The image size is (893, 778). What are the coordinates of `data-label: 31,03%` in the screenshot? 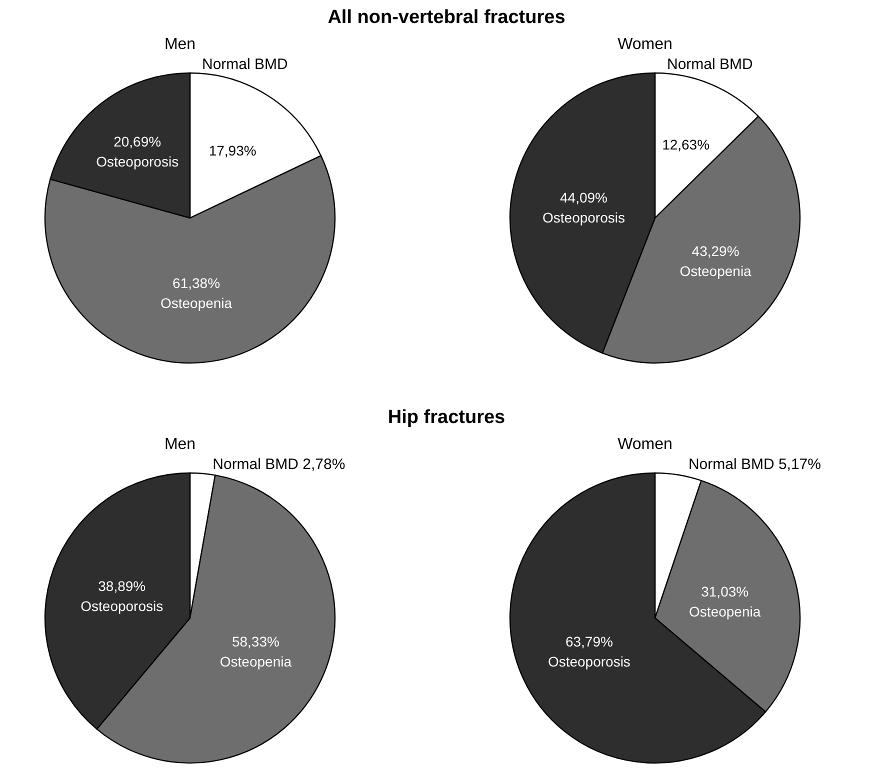 It's located at (725, 592).